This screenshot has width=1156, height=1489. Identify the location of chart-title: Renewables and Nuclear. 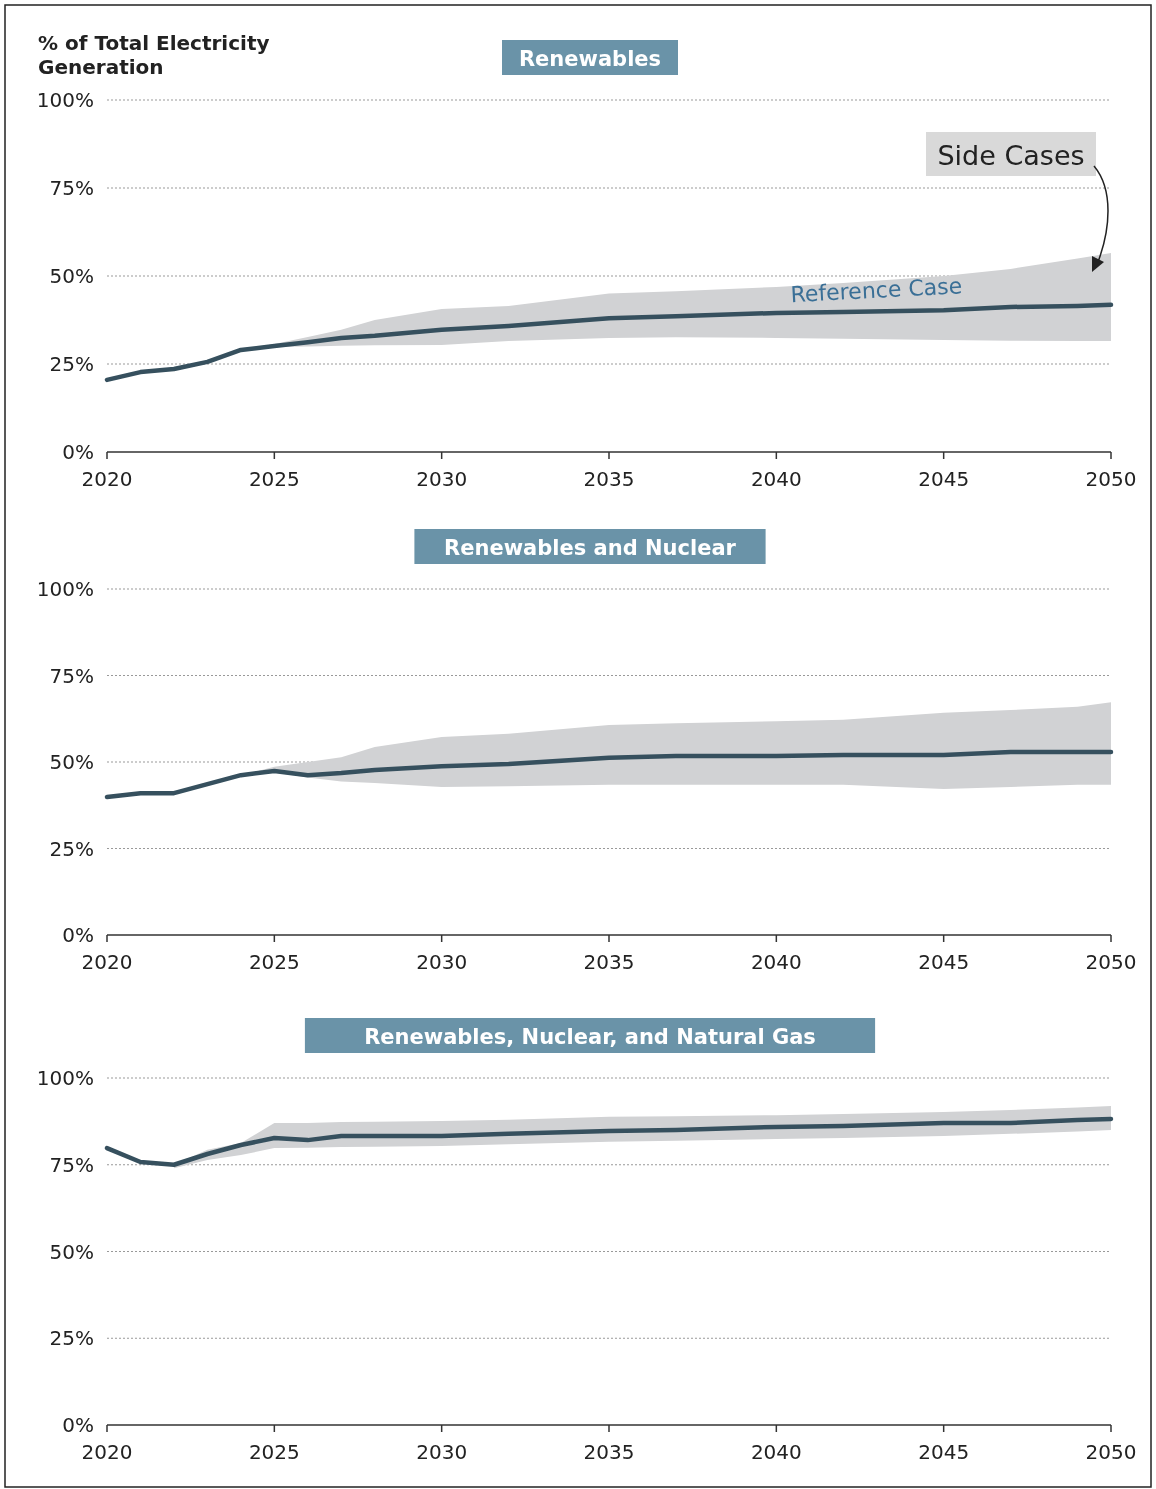
(590, 548).